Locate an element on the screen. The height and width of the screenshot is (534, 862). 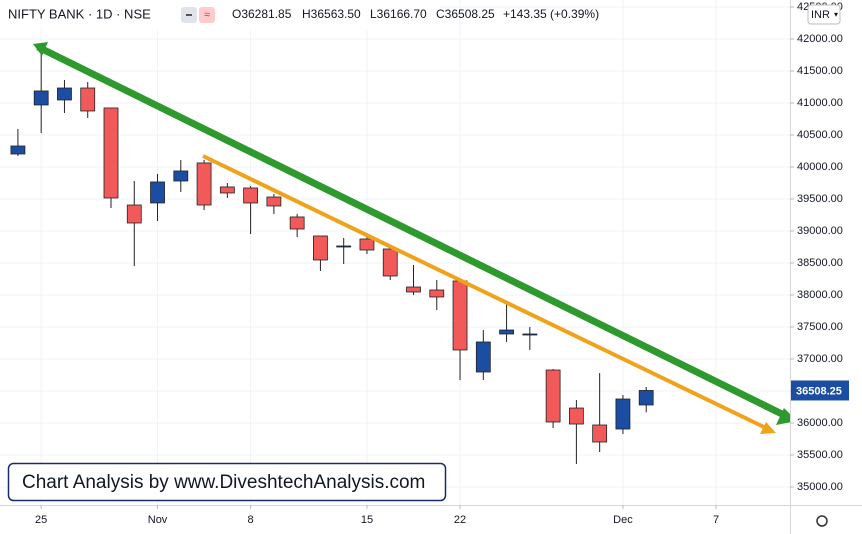
ohlc-open: O36281.85 is located at coordinates (262, 14).